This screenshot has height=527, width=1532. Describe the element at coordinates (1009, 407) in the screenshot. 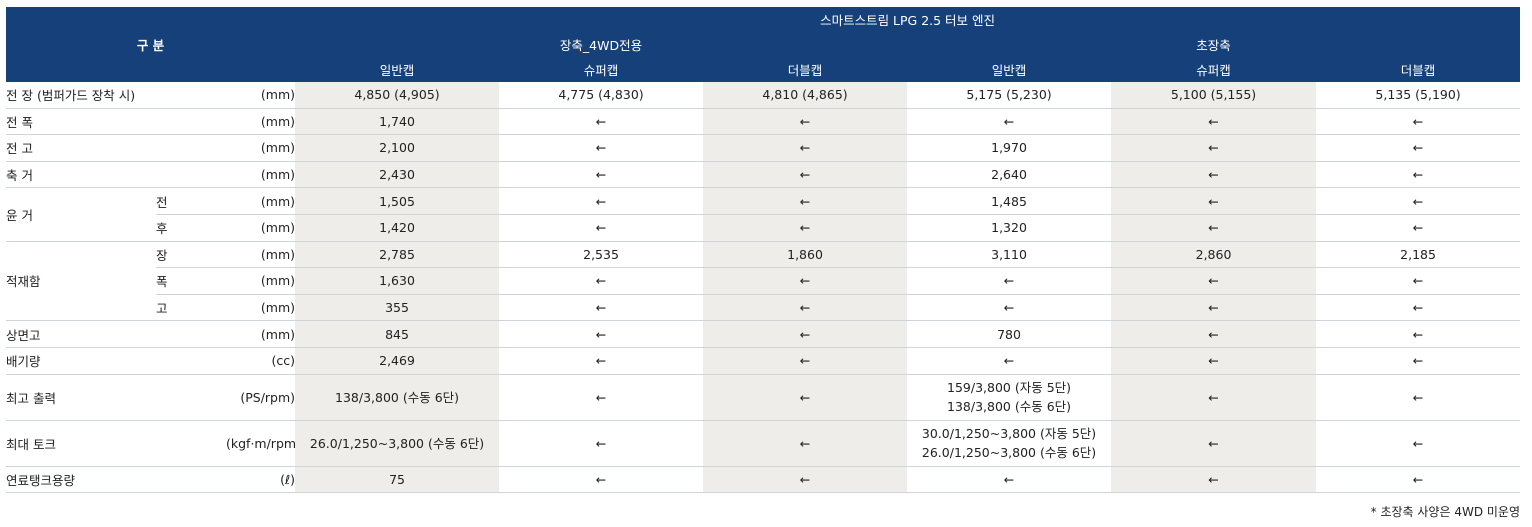

I see `cell-line: 138/3,800 (수동 6단)` at that location.